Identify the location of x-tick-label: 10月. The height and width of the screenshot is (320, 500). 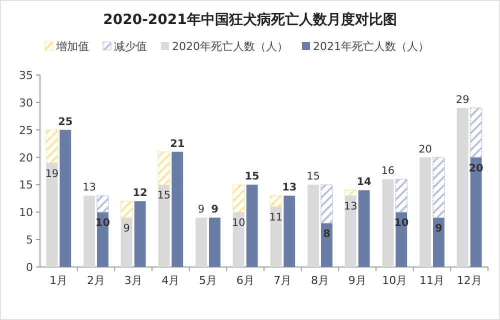
(395, 280).